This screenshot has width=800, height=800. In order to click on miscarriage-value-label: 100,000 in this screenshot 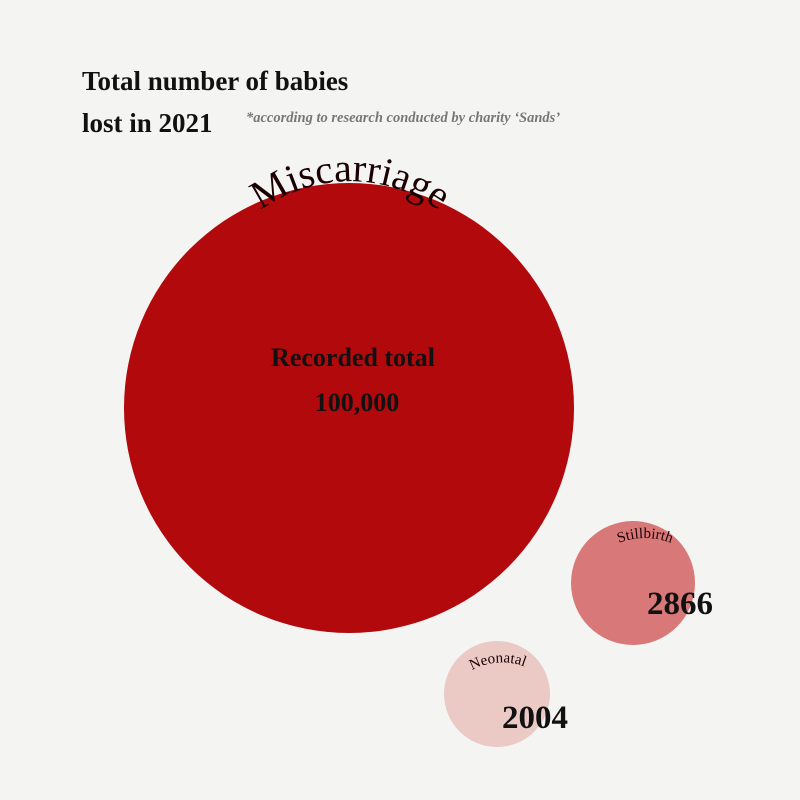, I will do `click(357, 402)`.